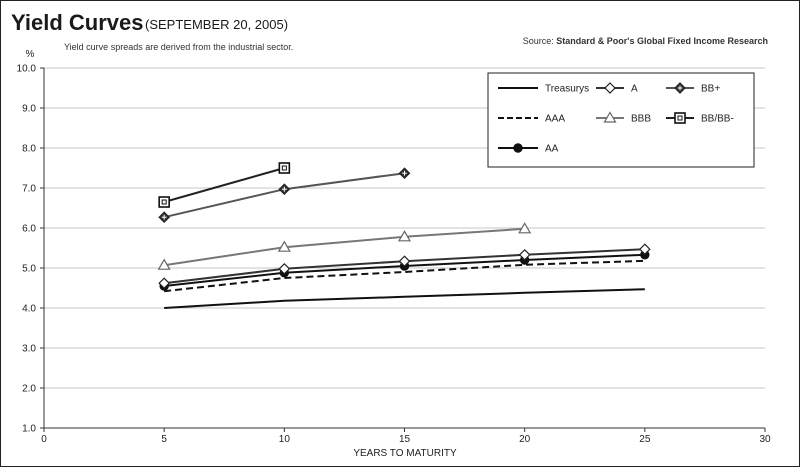 The width and height of the screenshot is (800, 467). Describe the element at coordinates (641, 119) in the screenshot. I see `legend-label-bbb: BBB` at that location.